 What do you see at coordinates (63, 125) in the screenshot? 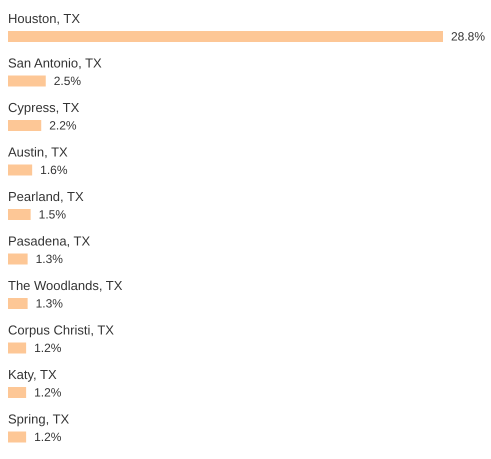
I see `data-label: 2.2%` at bounding box center [63, 125].